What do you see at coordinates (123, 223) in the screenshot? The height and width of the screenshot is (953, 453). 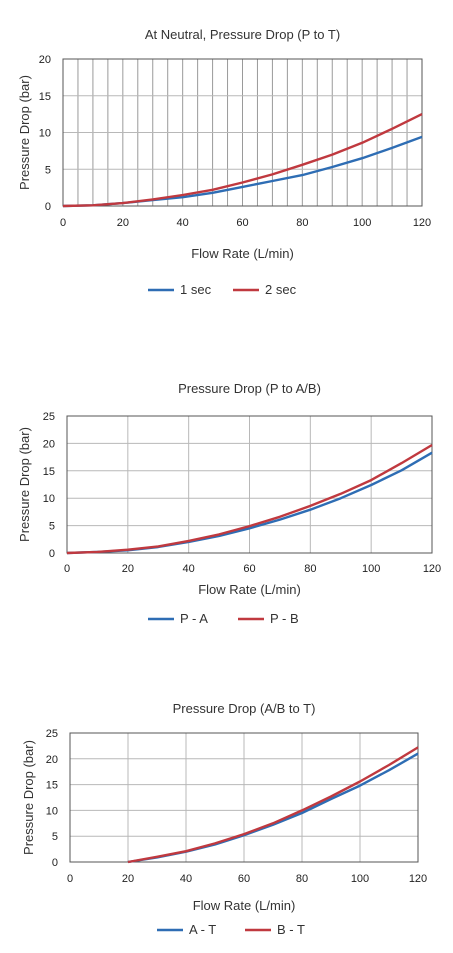 I see `chart1-x-tick-label: 20` at bounding box center [123, 223].